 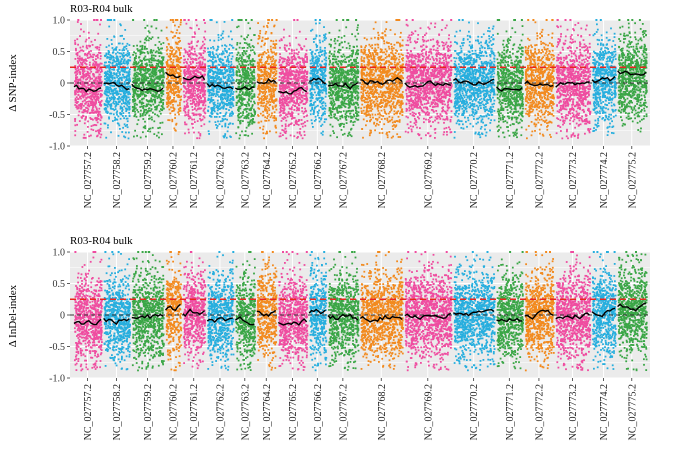 I want to click on snp-panel-title: R03-R04 bulk, so click(x=101, y=9).